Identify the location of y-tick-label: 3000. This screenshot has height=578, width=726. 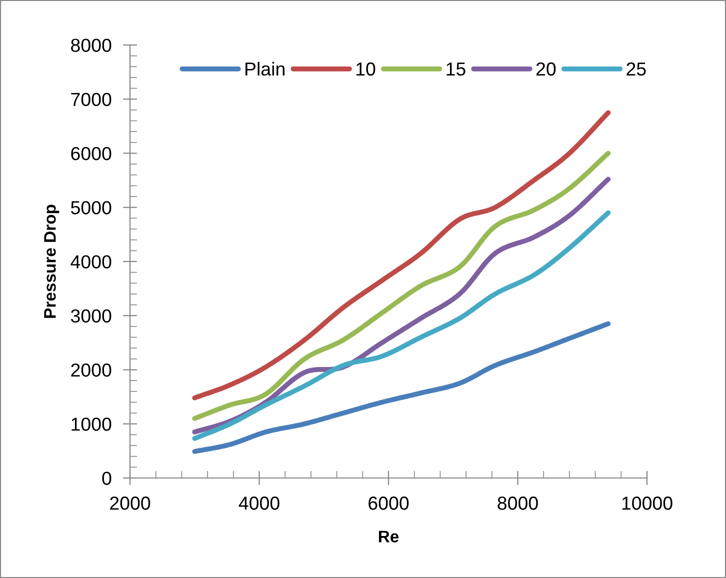
(91, 316).